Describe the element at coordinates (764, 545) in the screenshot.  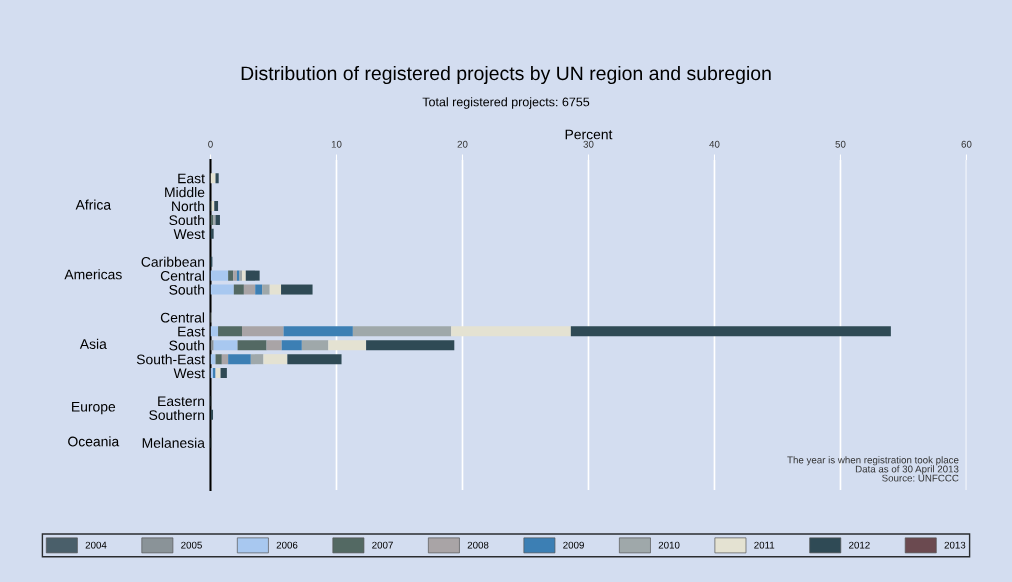
I see `legend-label: 2011` at that location.